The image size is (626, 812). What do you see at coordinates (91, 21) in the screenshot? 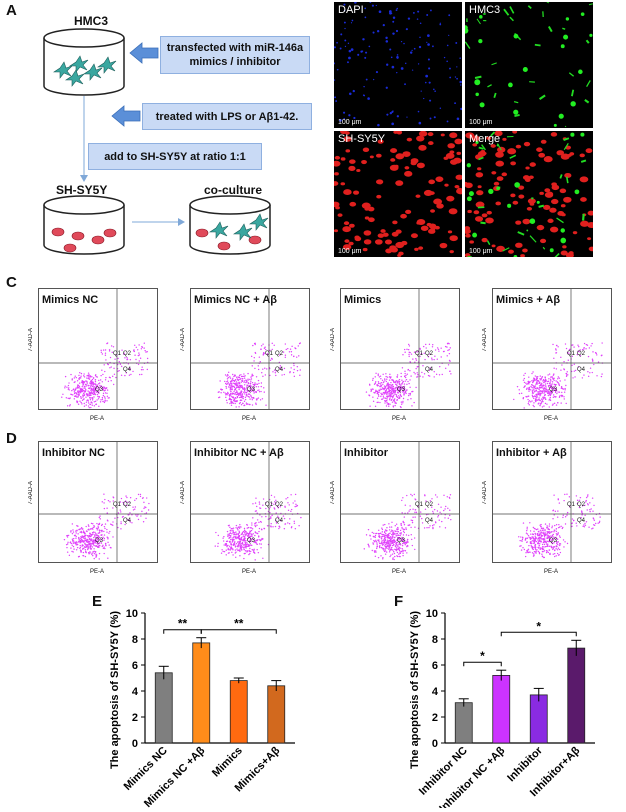
I see `hmc3-label: HMC3` at bounding box center [91, 21].